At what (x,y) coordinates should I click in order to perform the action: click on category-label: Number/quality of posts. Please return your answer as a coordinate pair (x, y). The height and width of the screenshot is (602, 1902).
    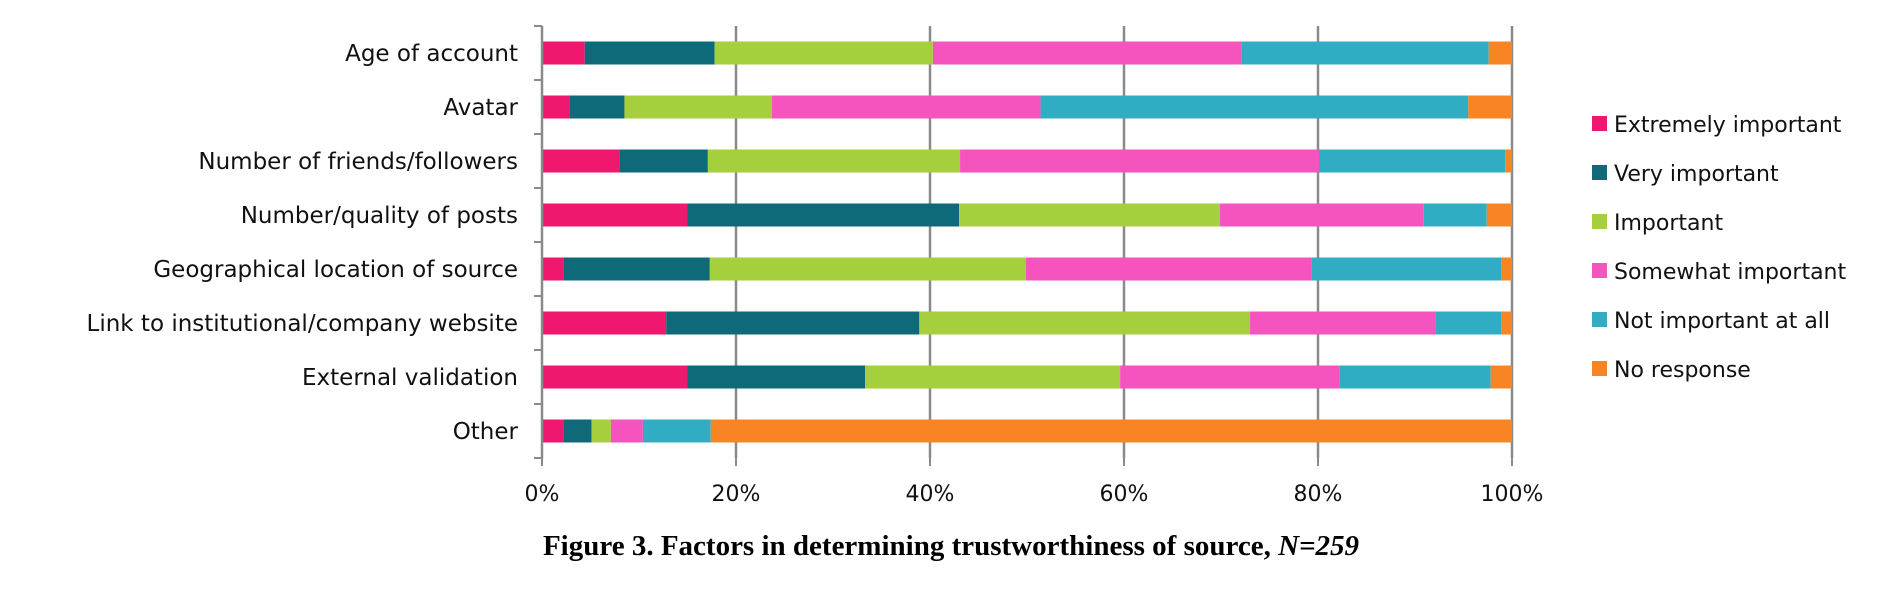
    Looking at the image, I should click on (379, 216).